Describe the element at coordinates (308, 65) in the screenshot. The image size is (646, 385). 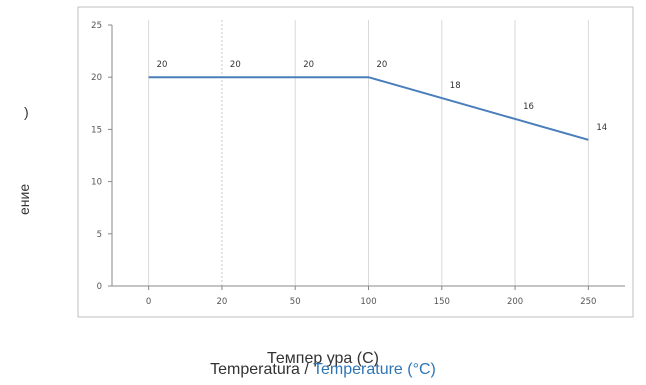
I see `data-label-2: 20` at that location.